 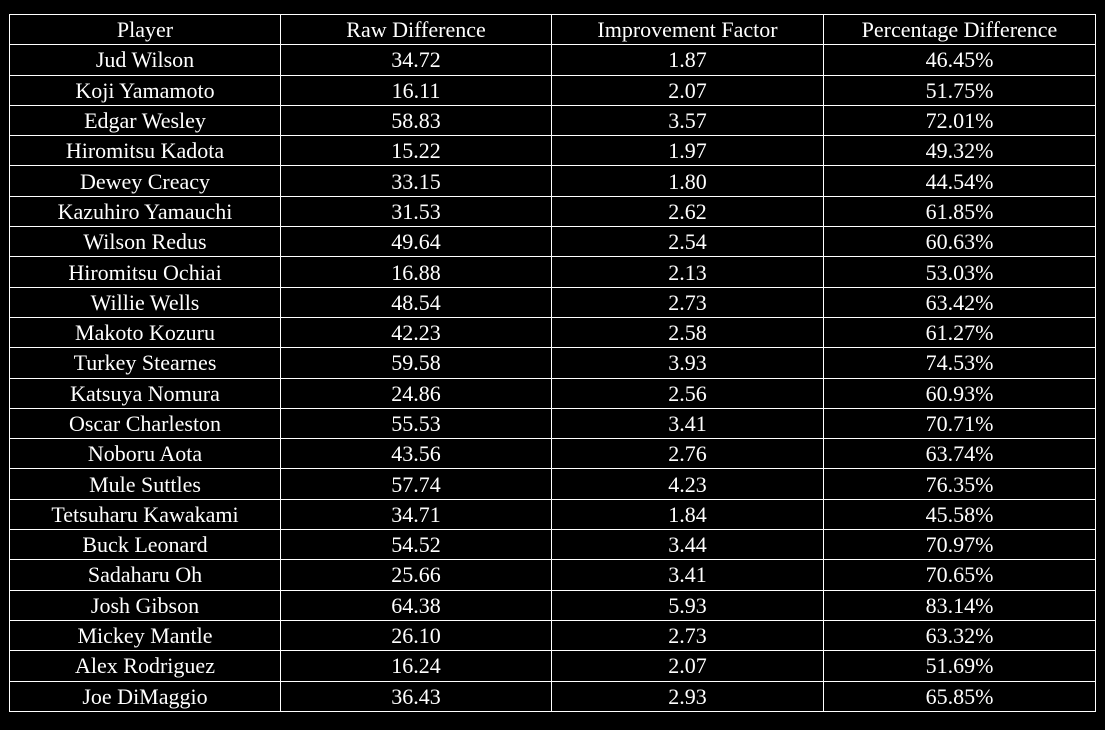 What do you see at coordinates (959, 635) in the screenshot?
I see `cell-percentage-difference: 63.32%` at bounding box center [959, 635].